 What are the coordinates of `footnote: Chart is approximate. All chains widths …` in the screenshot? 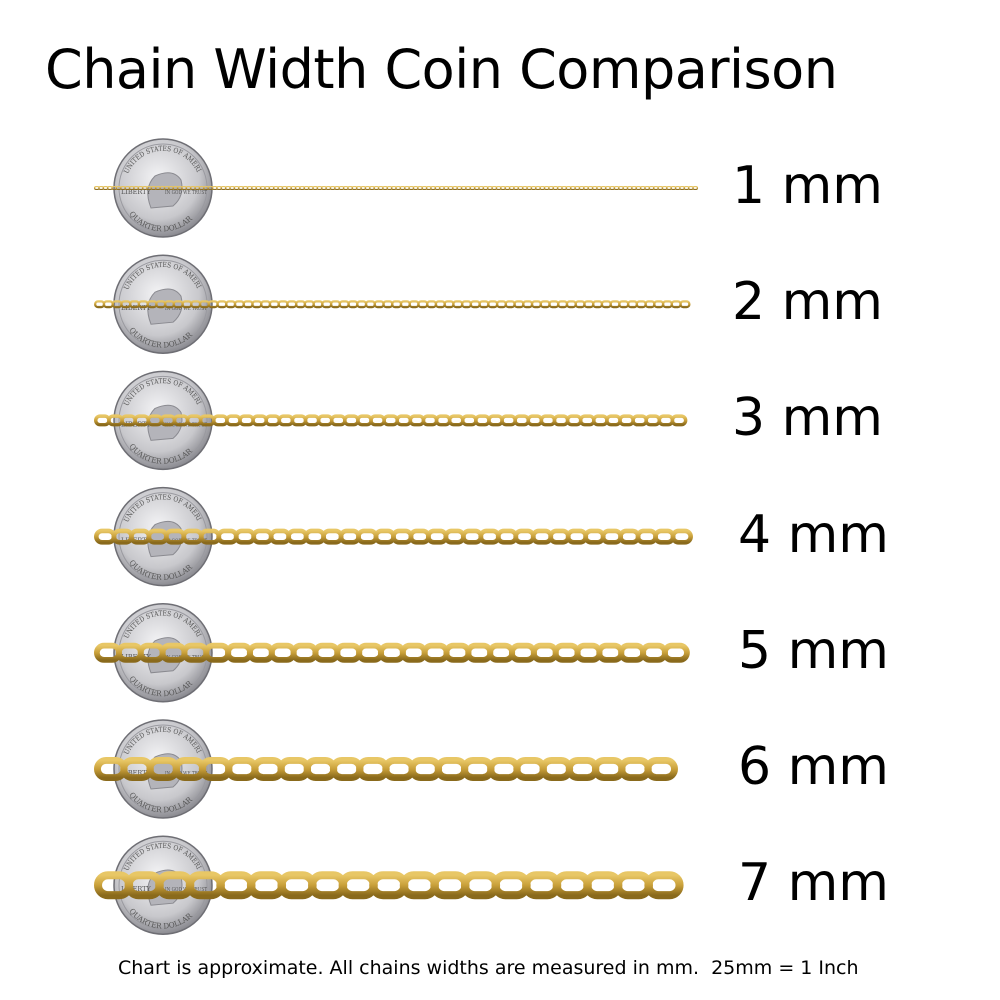 It's located at (488, 968).